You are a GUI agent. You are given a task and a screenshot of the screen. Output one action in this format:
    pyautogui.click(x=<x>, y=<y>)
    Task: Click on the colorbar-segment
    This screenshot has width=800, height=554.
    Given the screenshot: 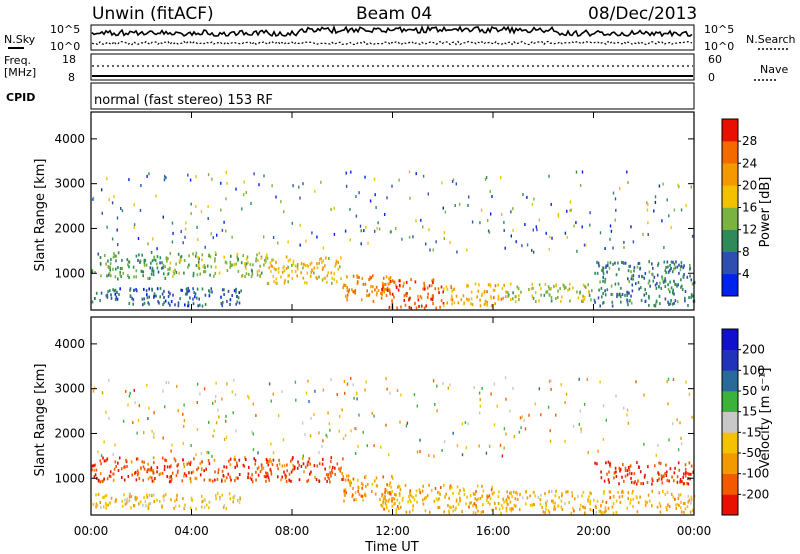 What is the action you would take?
    pyautogui.click(x=730, y=401)
    